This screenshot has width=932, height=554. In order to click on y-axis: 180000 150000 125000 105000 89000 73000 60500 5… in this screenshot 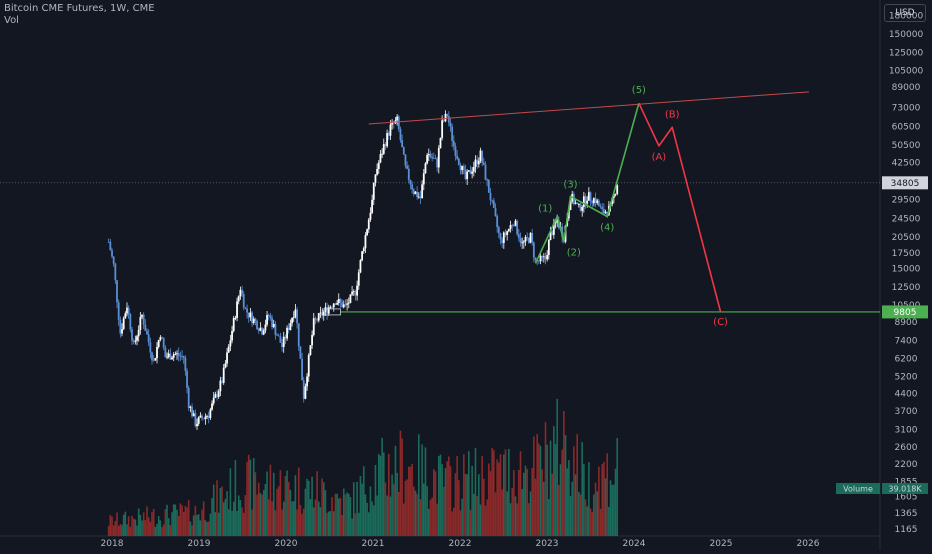, I will do `click(906, 273)`.